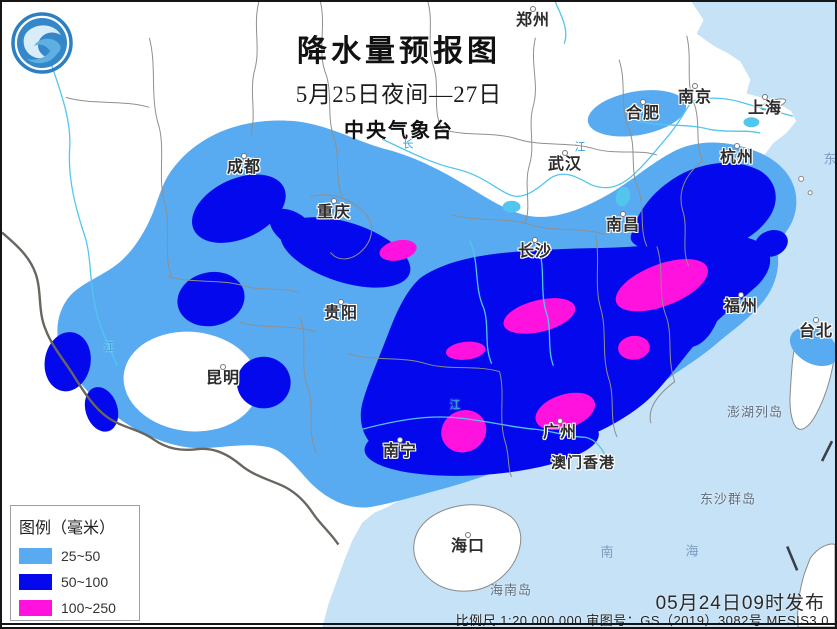 The image size is (837, 629). I want to click on legend-row-extreme: 100~250, so click(79, 608).